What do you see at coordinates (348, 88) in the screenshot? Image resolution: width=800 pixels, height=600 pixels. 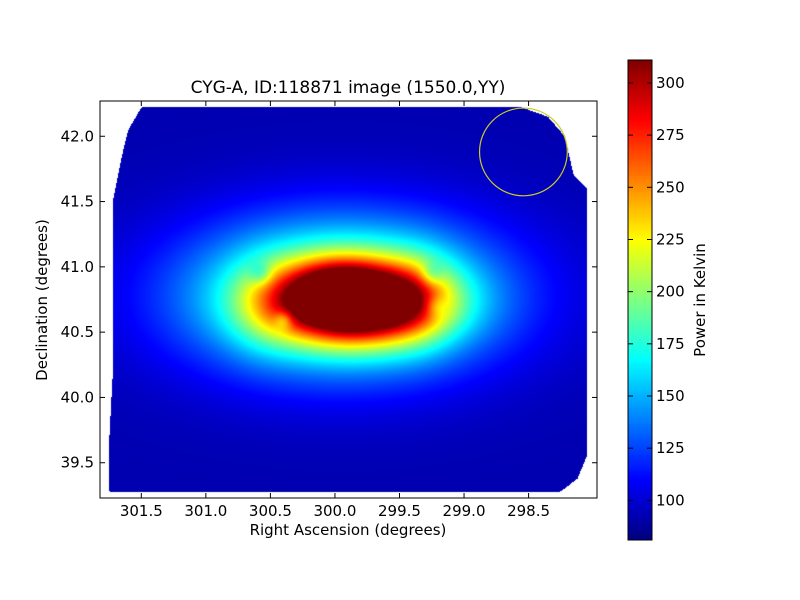 I see `chart-title: CYG-A, ID:118871 image (1550.0,YY)` at bounding box center [348, 88].